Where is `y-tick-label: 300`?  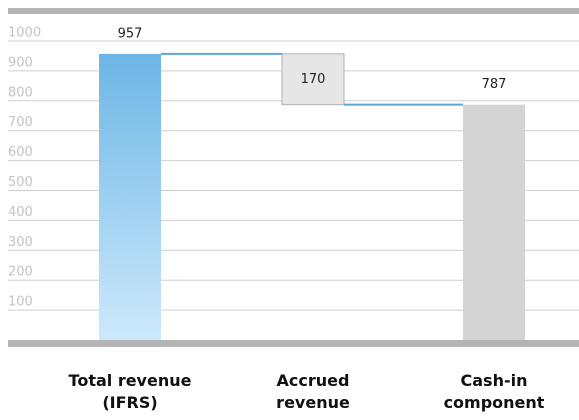 y-tick-label: 300 is located at coordinates (20, 242).